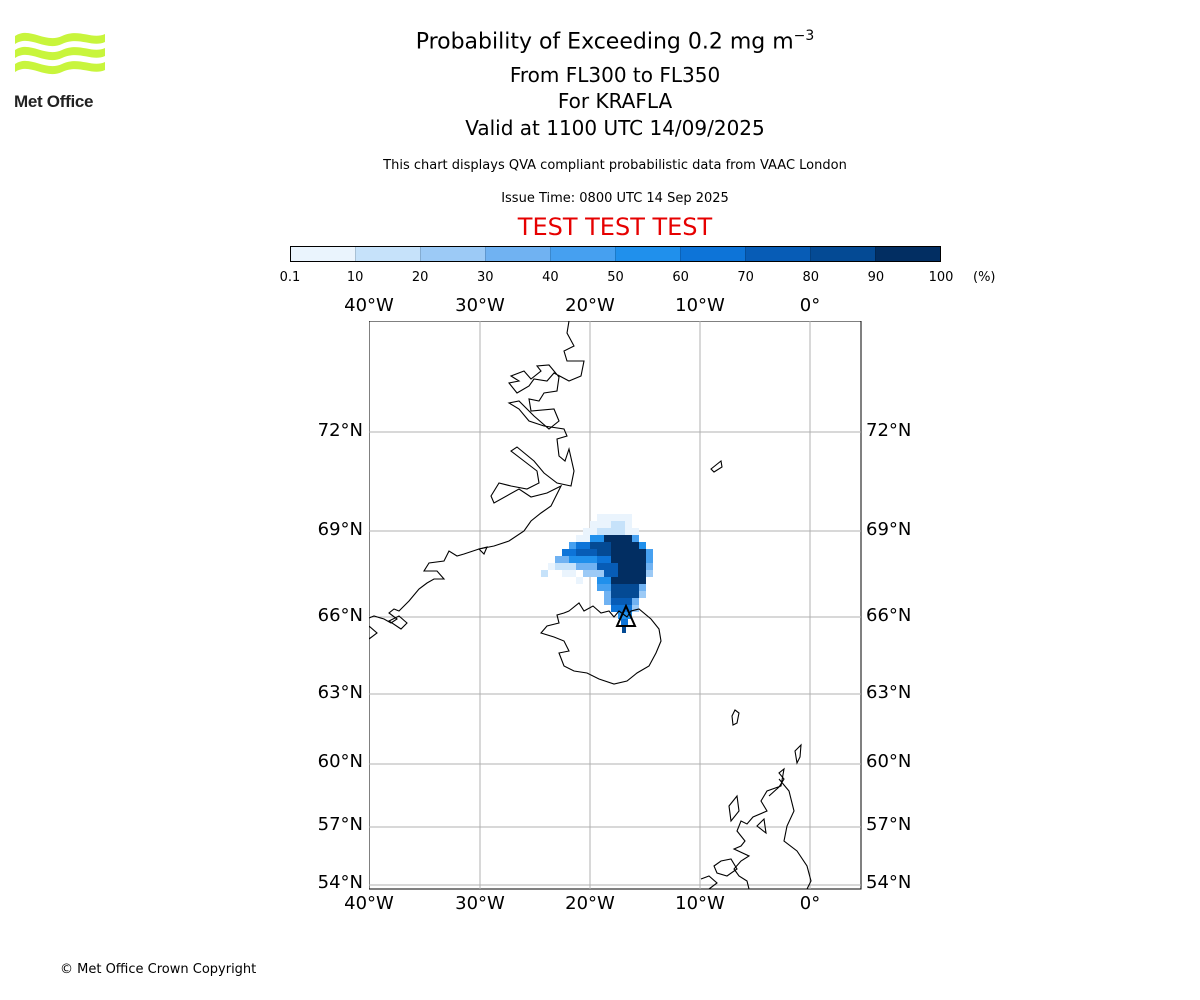  I want to click on volcano-marker, so click(626, 615).